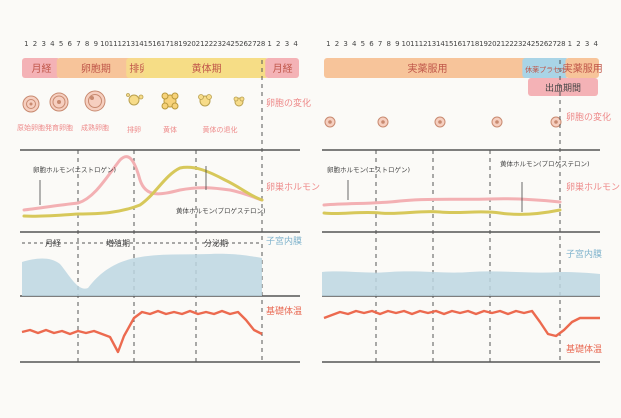 This screenshot has width=621, height=418. What do you see at coordinates (191, 44) in the screenshot?
I see `left-day-number: 20` at bounding box center [191, 44].